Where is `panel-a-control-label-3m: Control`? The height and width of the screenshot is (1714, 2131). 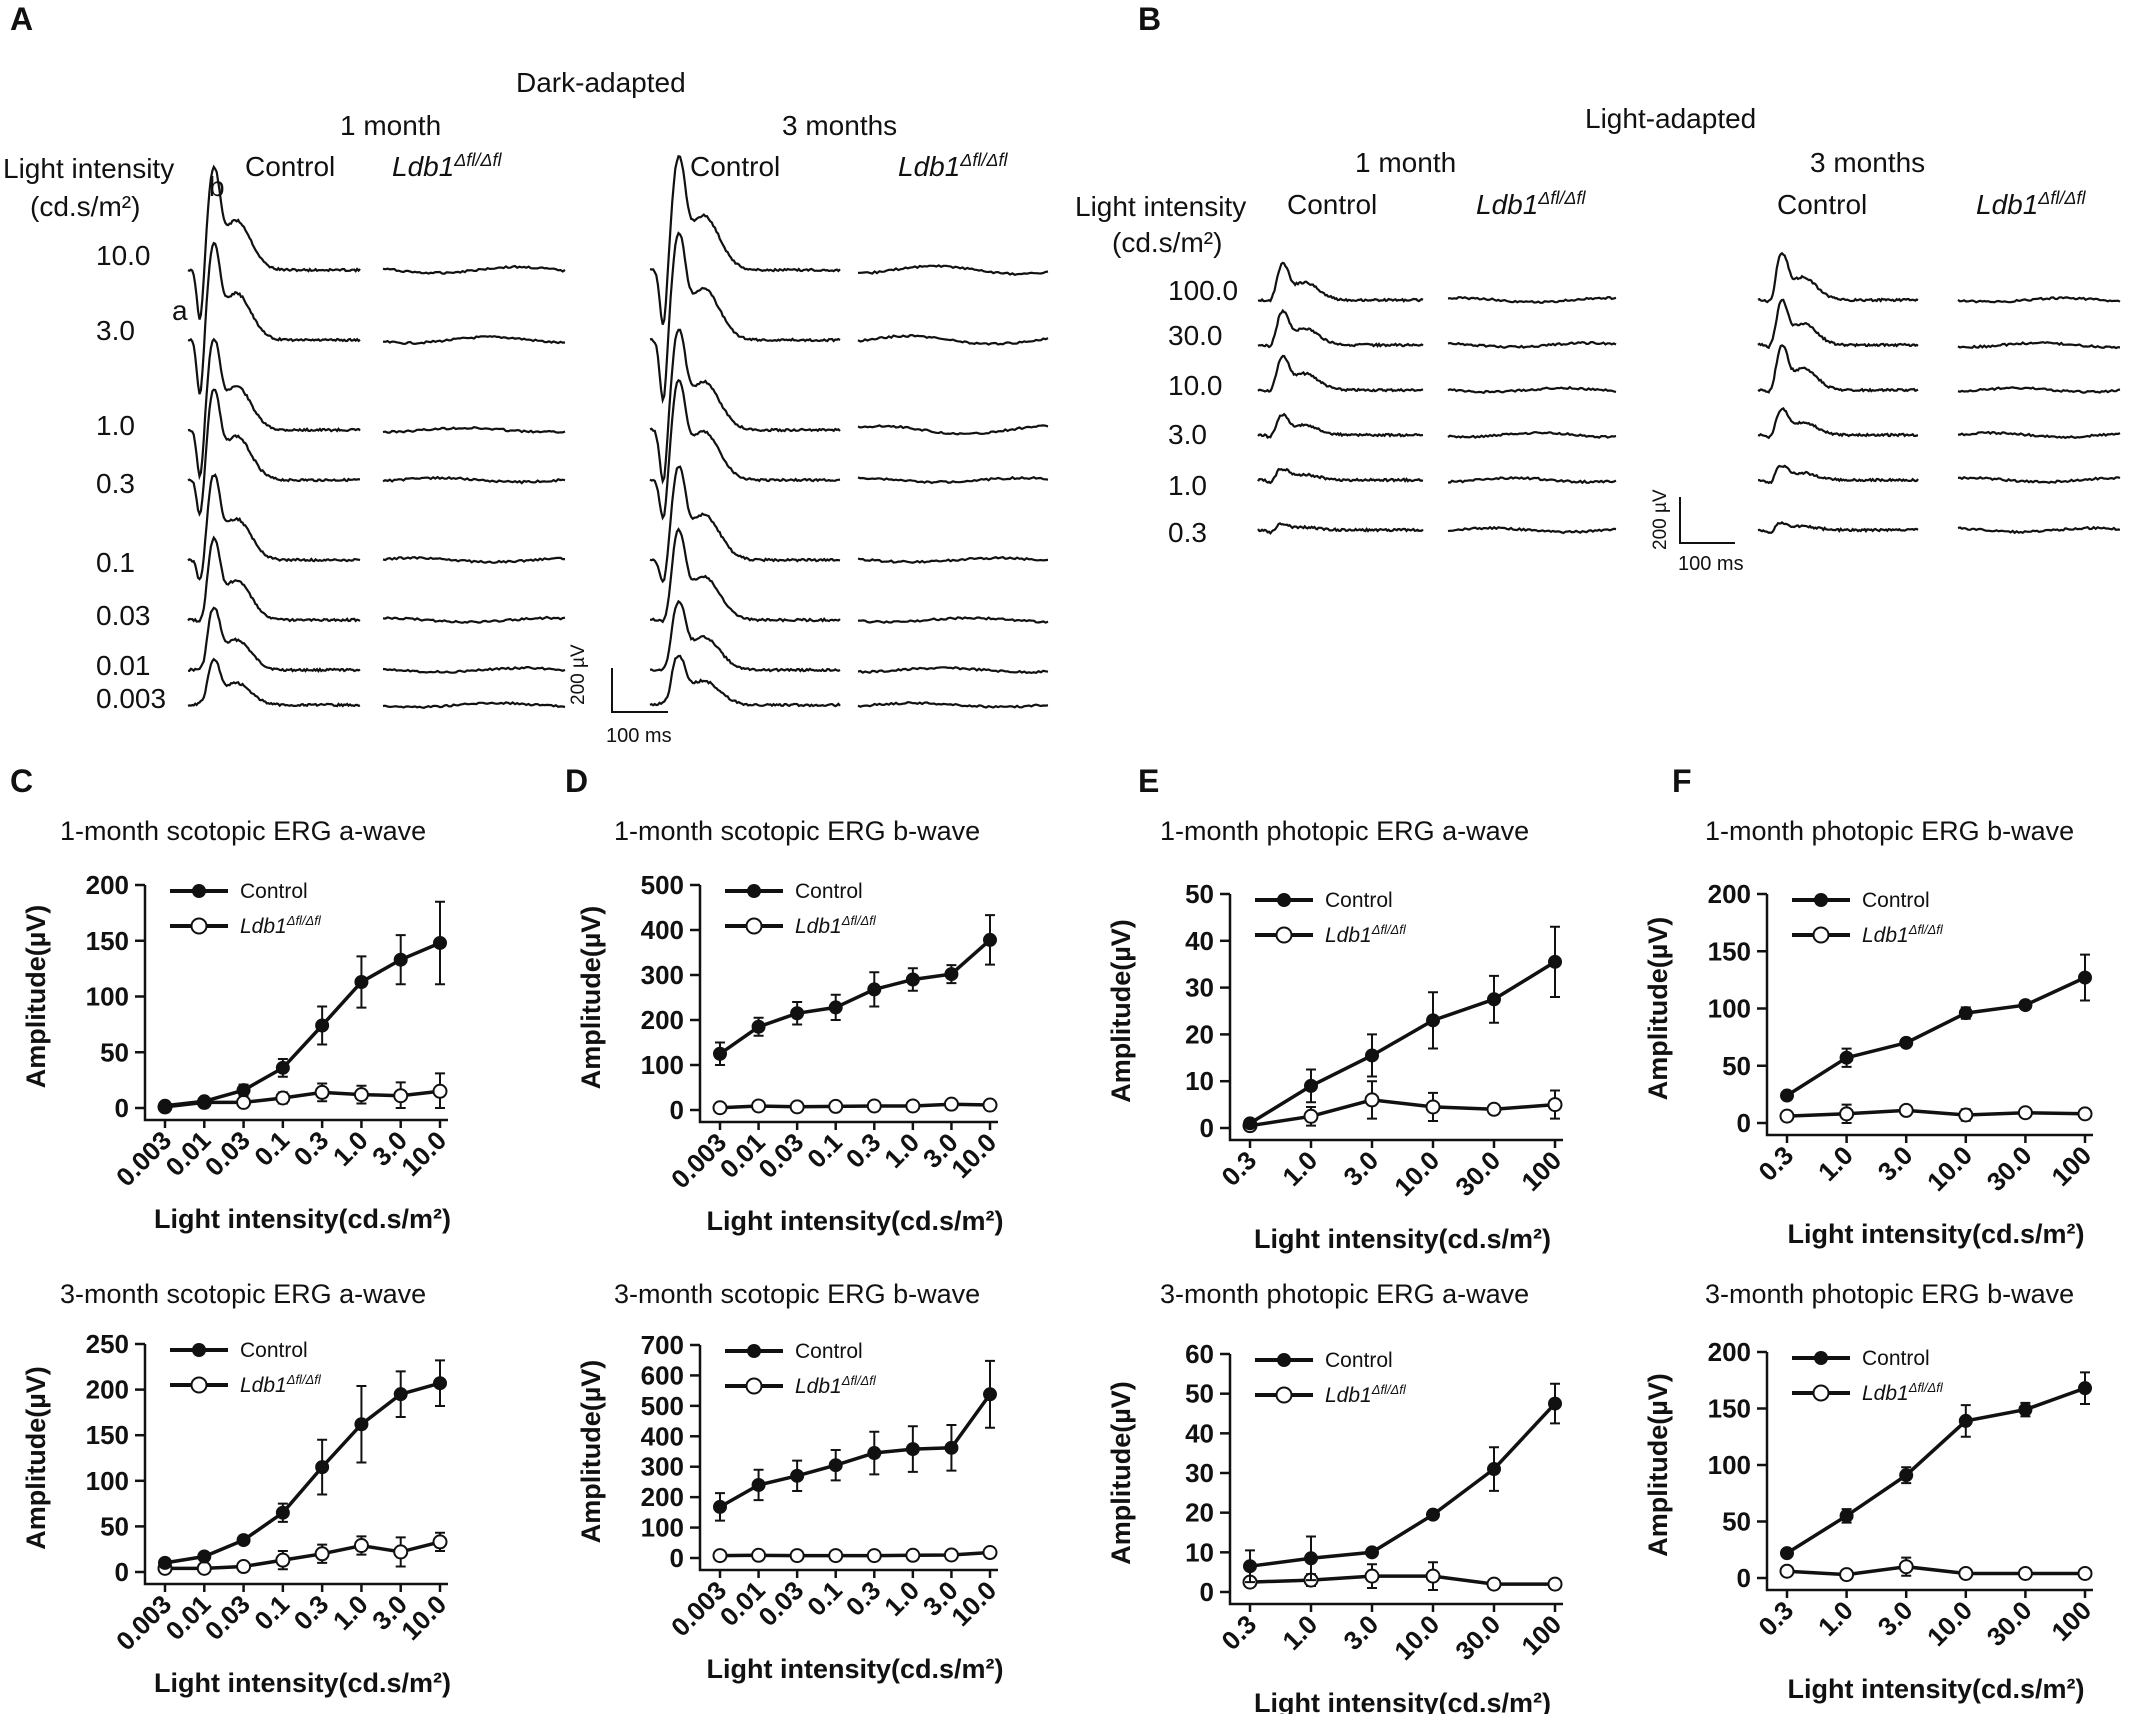
panel-a-control-label-3m: Control is located at coordinates (735, 166).